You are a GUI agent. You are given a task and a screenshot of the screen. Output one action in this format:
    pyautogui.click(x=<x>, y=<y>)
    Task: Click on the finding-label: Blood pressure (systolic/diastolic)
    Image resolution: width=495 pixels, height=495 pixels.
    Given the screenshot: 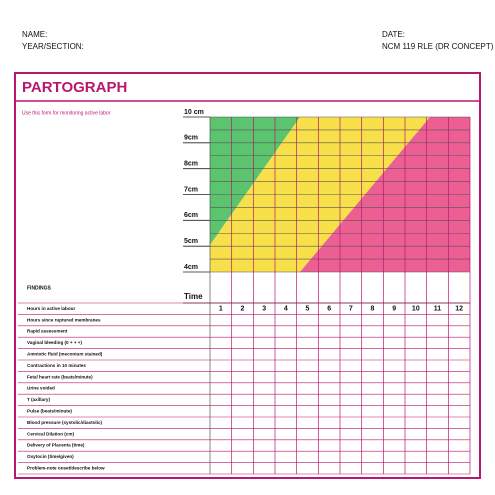 What is the action you would take?
    pyautogui.click(x=65, y=422)
    